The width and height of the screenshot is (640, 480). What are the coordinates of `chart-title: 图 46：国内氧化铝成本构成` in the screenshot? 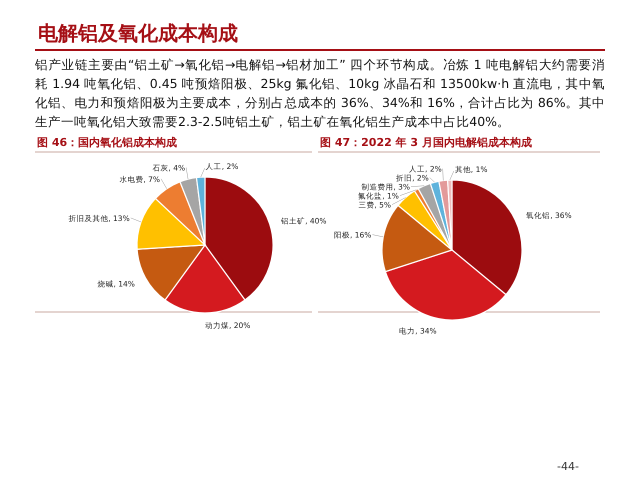 It's located at (107, 142).